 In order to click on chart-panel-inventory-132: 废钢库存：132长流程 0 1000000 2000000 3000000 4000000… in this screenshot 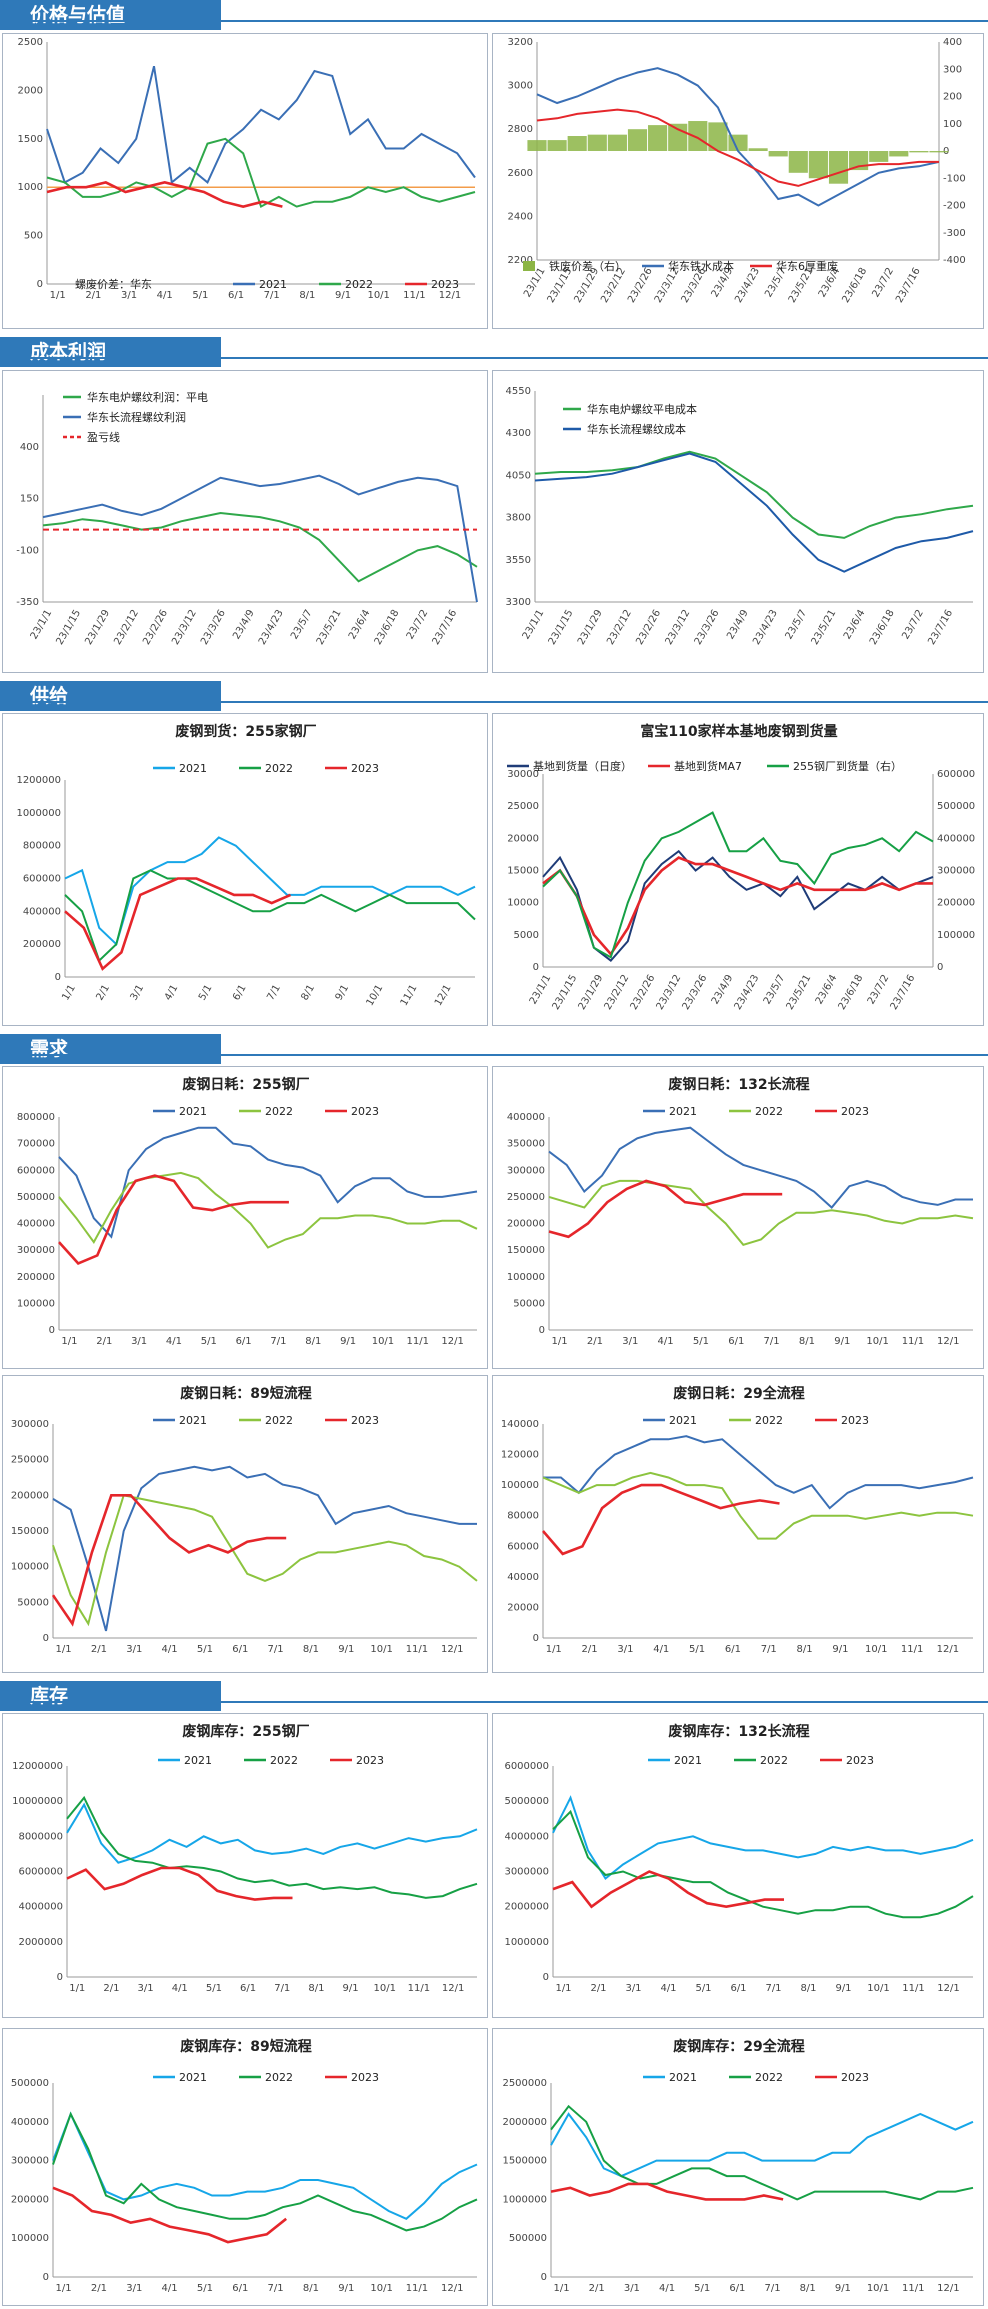, I will do `click(738, 1865)`.